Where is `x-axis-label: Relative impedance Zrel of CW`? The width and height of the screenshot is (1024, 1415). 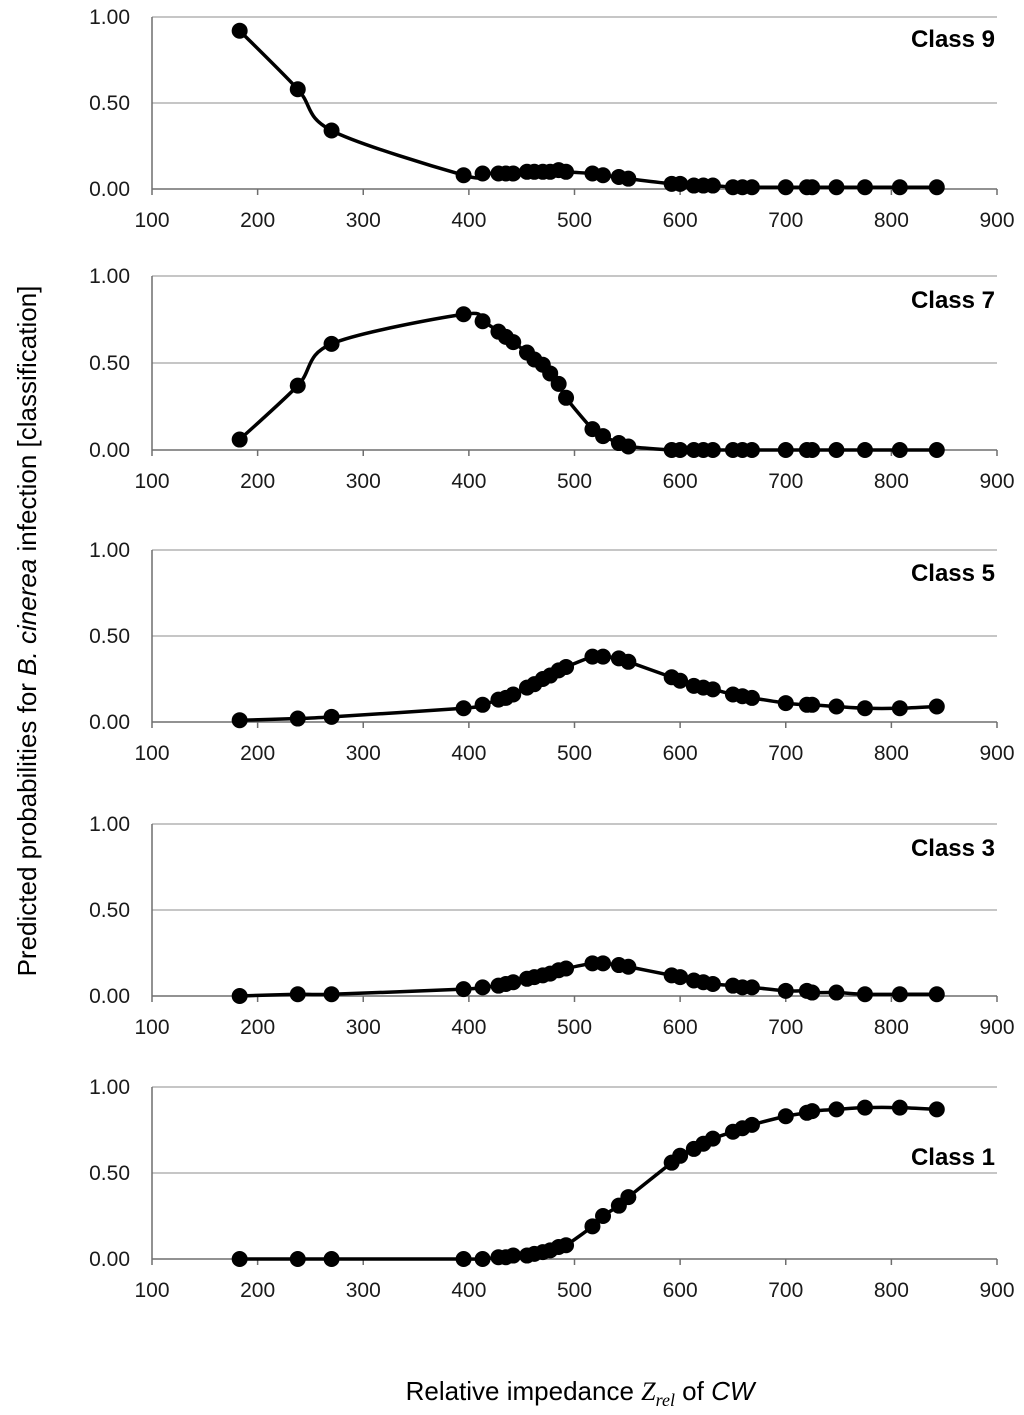 x-axis-label: Relative impedance Zrel of CW is located at coordinates (581, 1393).